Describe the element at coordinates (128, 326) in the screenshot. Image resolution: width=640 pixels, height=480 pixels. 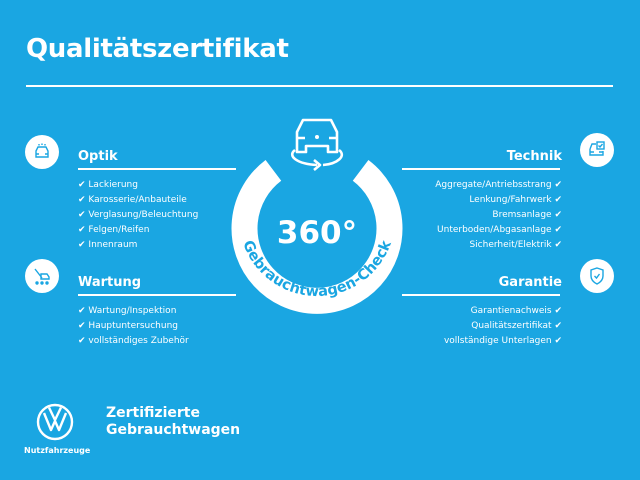
I see `list-item: ✔ Hauptuntersuchung` at that location.